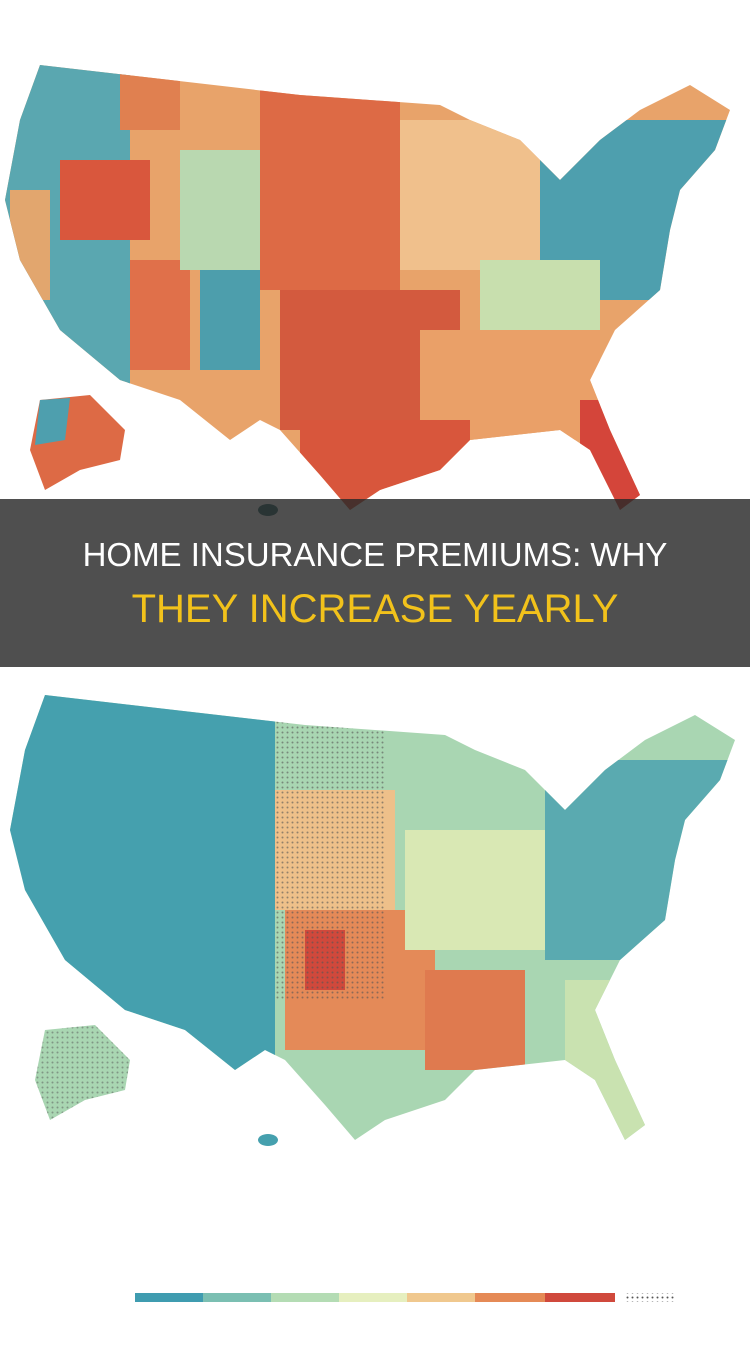 The image size is (750, 1360). Describe the element at coordinates (375, 554) in the screenshot. I see `title-line-1: HOME INSURANCE PREMIUMS: WHY` at that location.